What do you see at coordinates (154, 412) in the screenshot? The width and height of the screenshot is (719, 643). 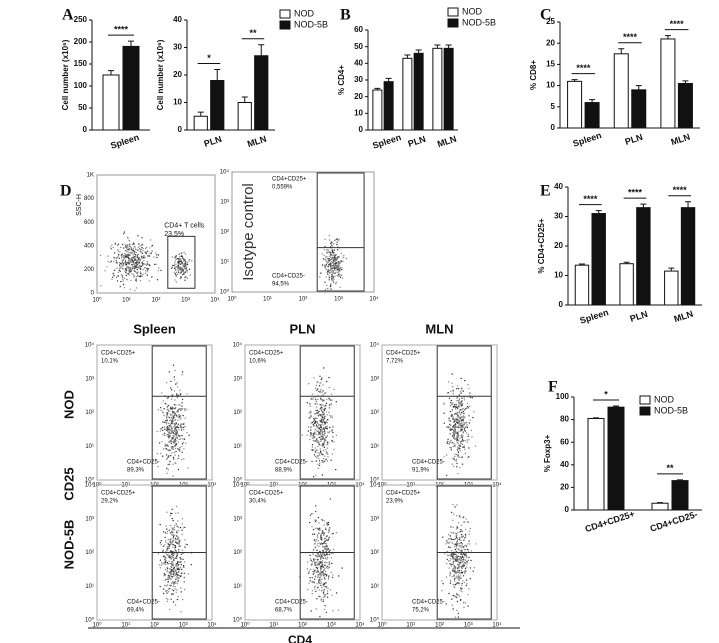 I see `plot-frame` at bounding box center [154, 412].